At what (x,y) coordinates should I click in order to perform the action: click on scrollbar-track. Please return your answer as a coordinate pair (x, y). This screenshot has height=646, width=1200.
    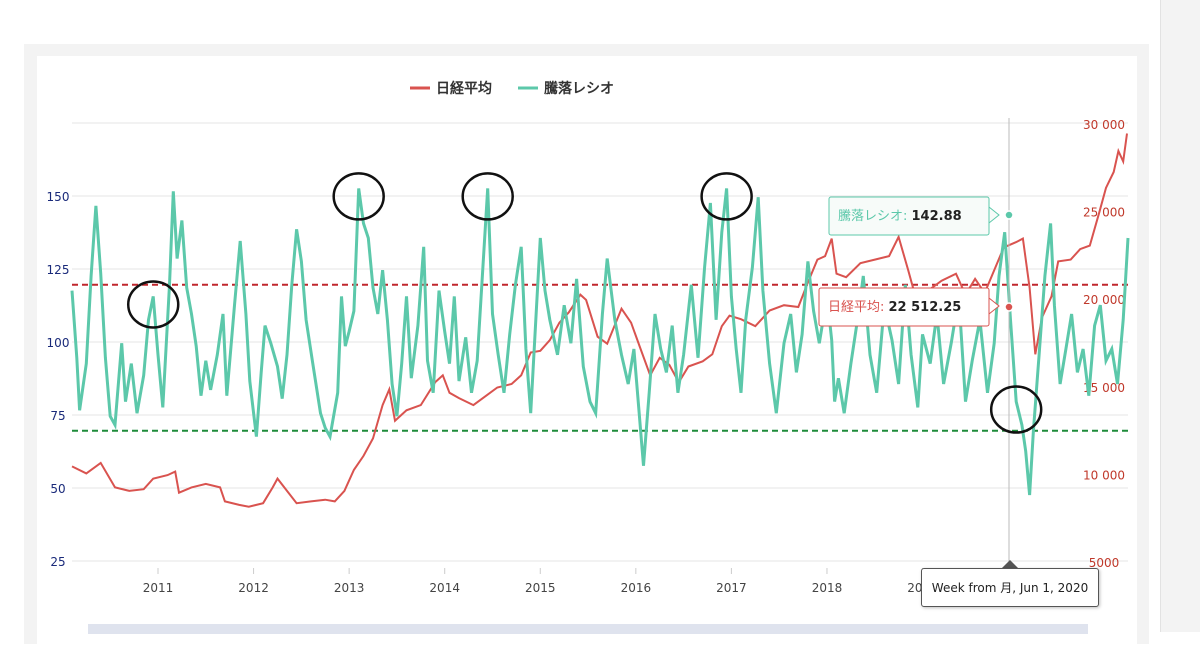
    Looking at the image, I should click on (1180, 316).